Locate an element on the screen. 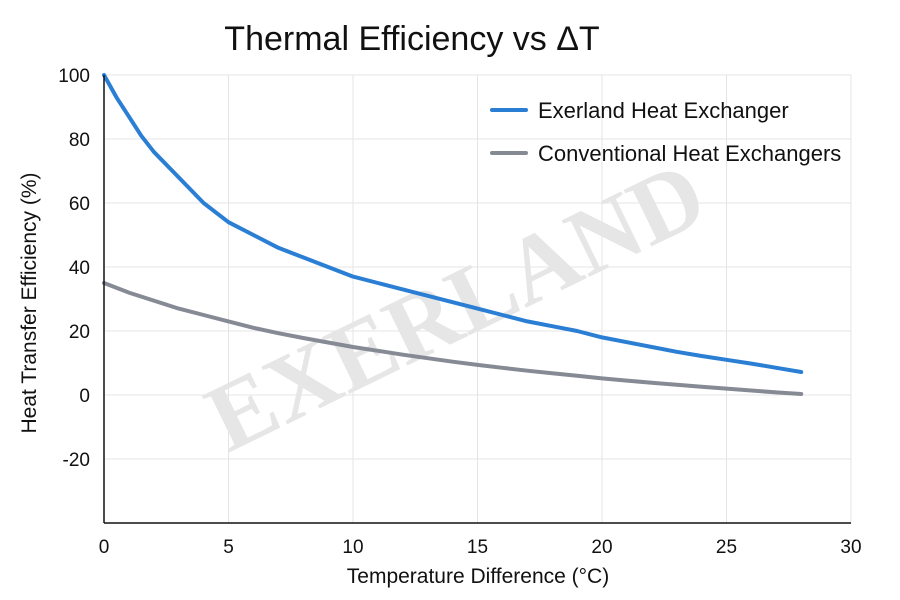 The width and height of the screenshot is (900, 600). x-tick-label: 15 is located at coordinates (477, 547).